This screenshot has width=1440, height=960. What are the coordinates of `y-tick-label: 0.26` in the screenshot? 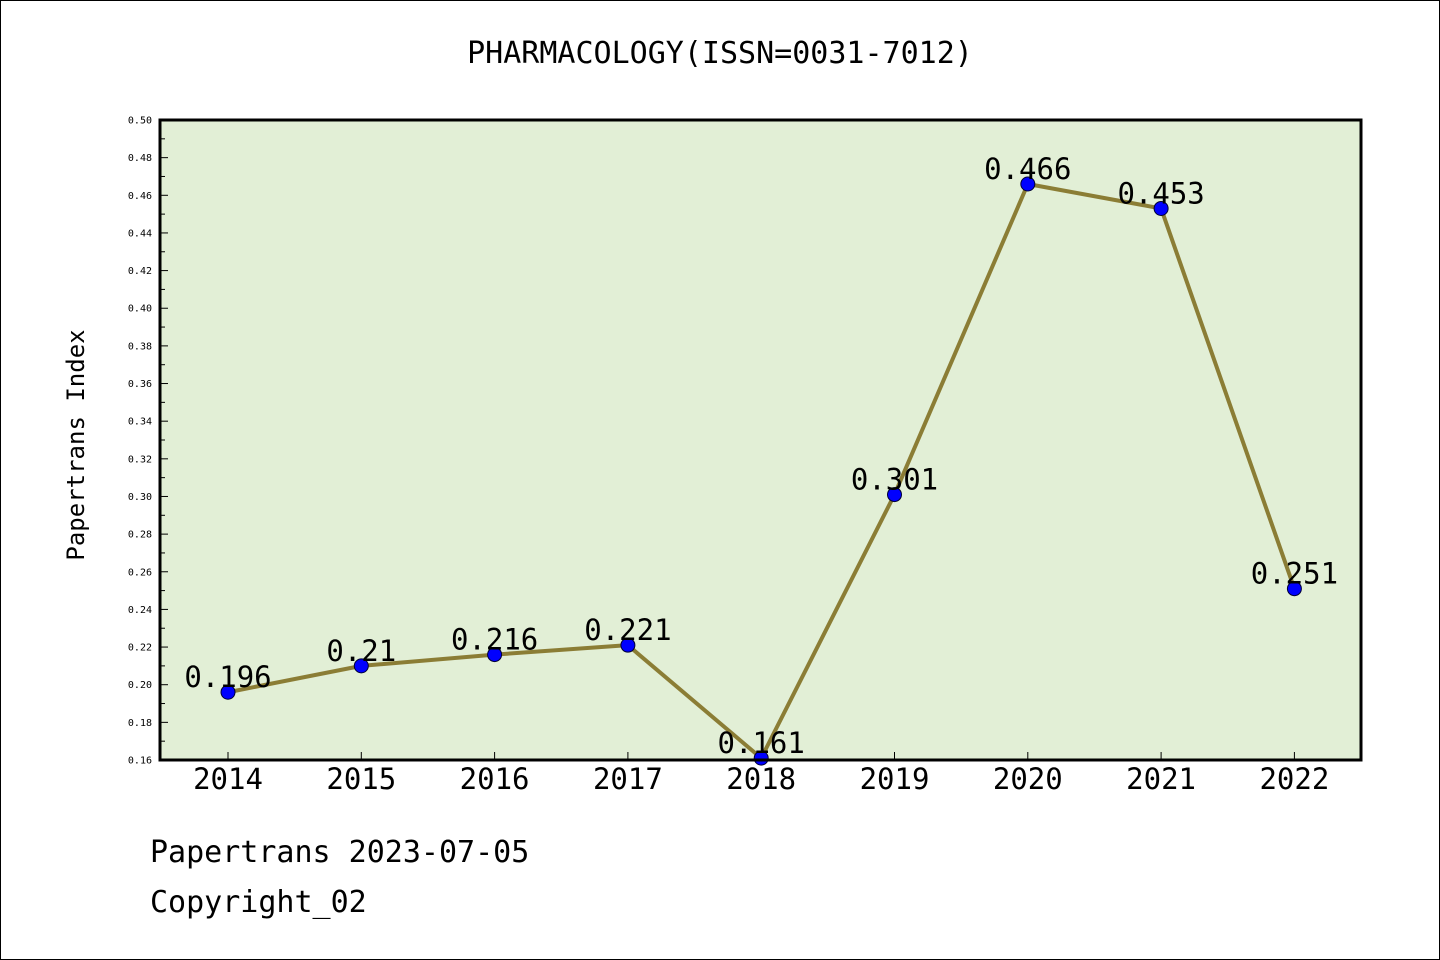 It's located at (140, 572).